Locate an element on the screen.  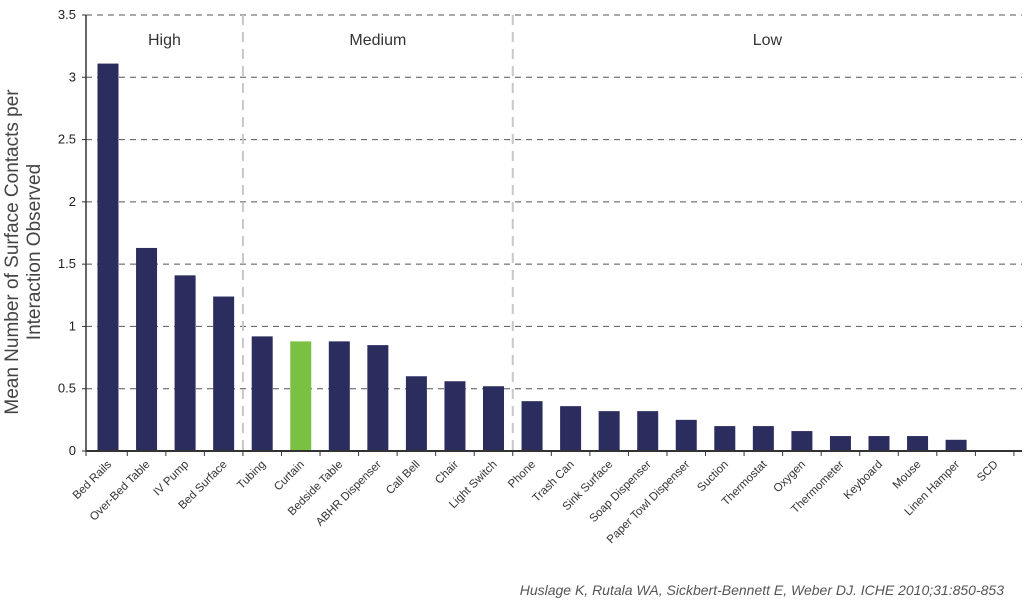
y-tick-labels: 0 0.5 1 1.5 2 2.5 3 3.5 is located at coordinates (67, 232).